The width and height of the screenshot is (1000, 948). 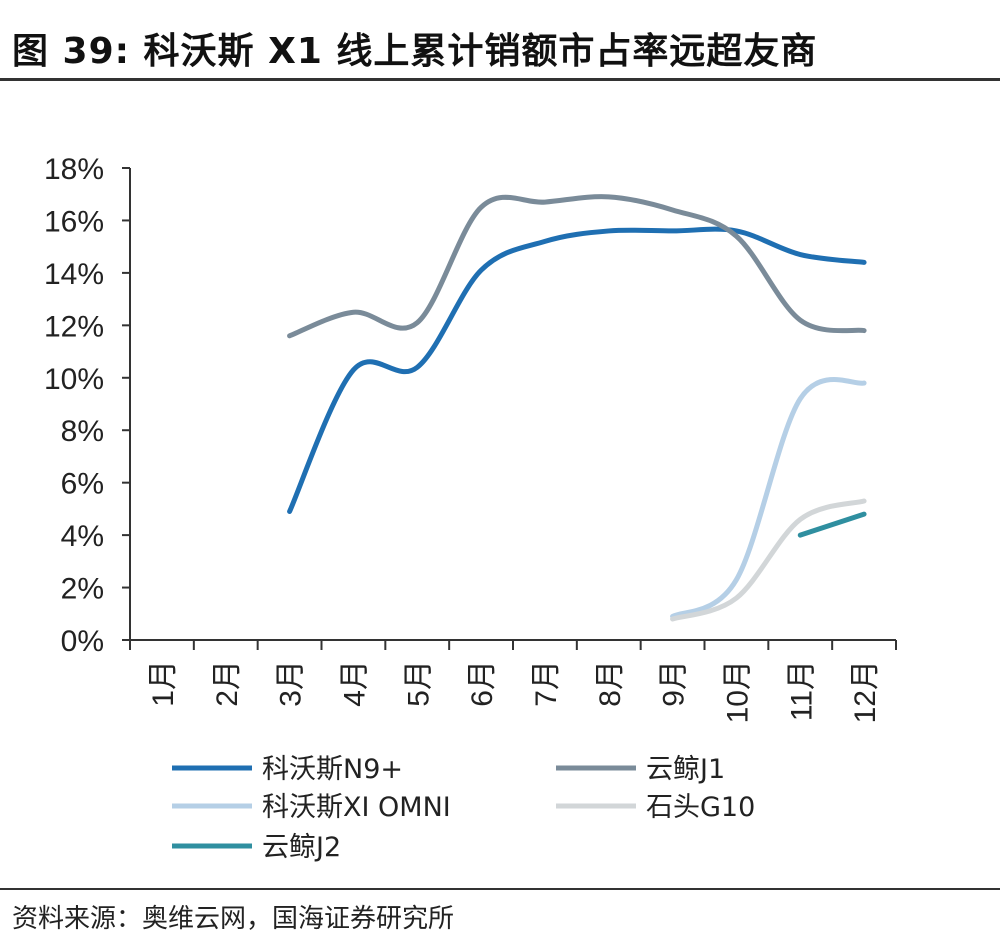 What do you see at coordinates (233, 919) in the screenshot?
I see `source-note: 资料来源：奥维云网，国海证券研究所` at bounding box center [233, 919].